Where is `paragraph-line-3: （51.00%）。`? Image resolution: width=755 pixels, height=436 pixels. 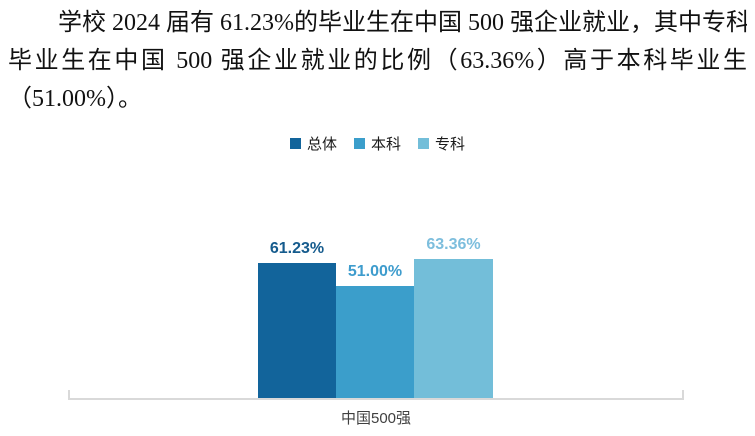
paragraph-line-3: （51.00%）。 is located at coordinates (75, 99).